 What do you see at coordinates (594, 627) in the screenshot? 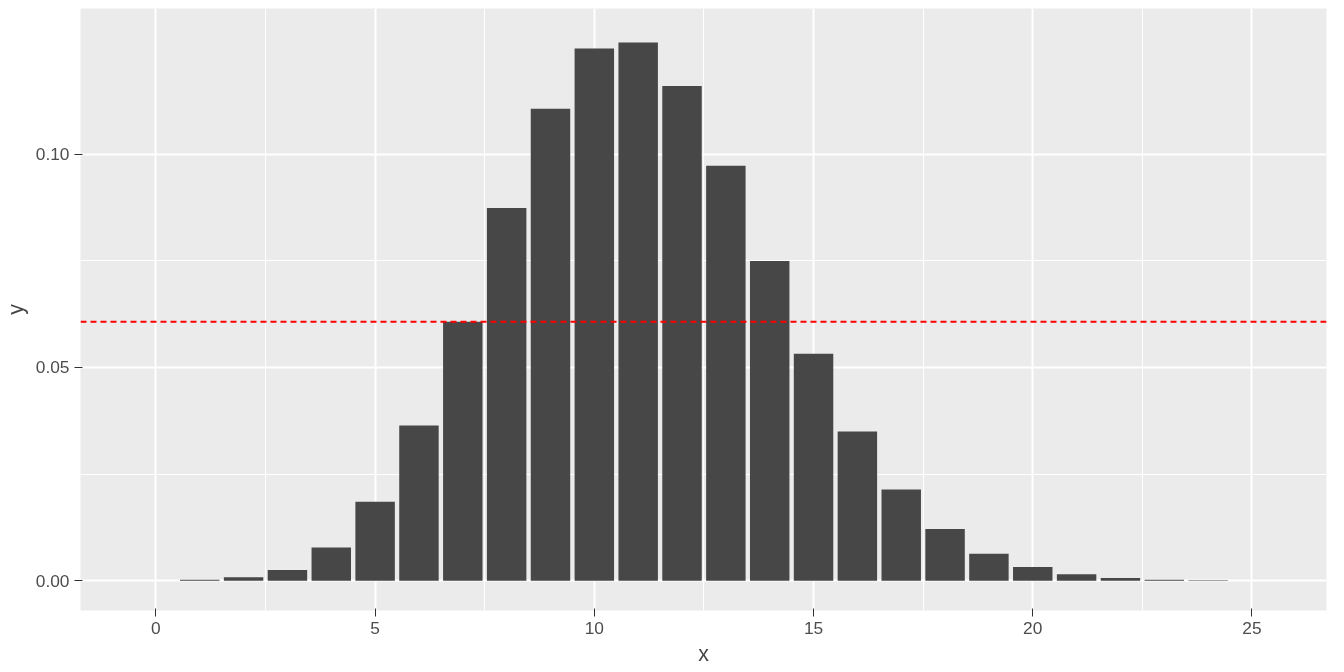
I see `x-tick-label: 10` at bounding box center [594, 627].